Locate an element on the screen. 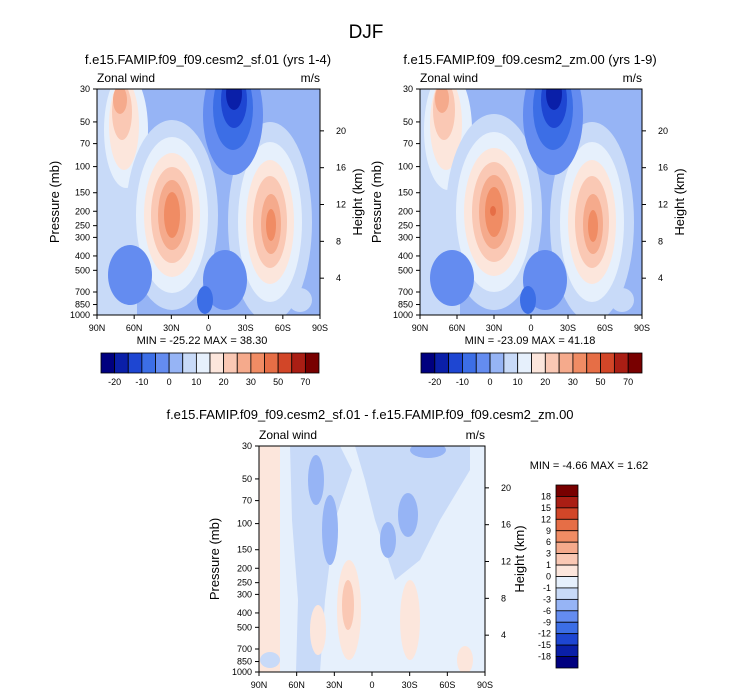 The width and height of the screenshot is (733, 696). panel-3-ylabel: Pressure (mb) is located at coordinates (214, 559).